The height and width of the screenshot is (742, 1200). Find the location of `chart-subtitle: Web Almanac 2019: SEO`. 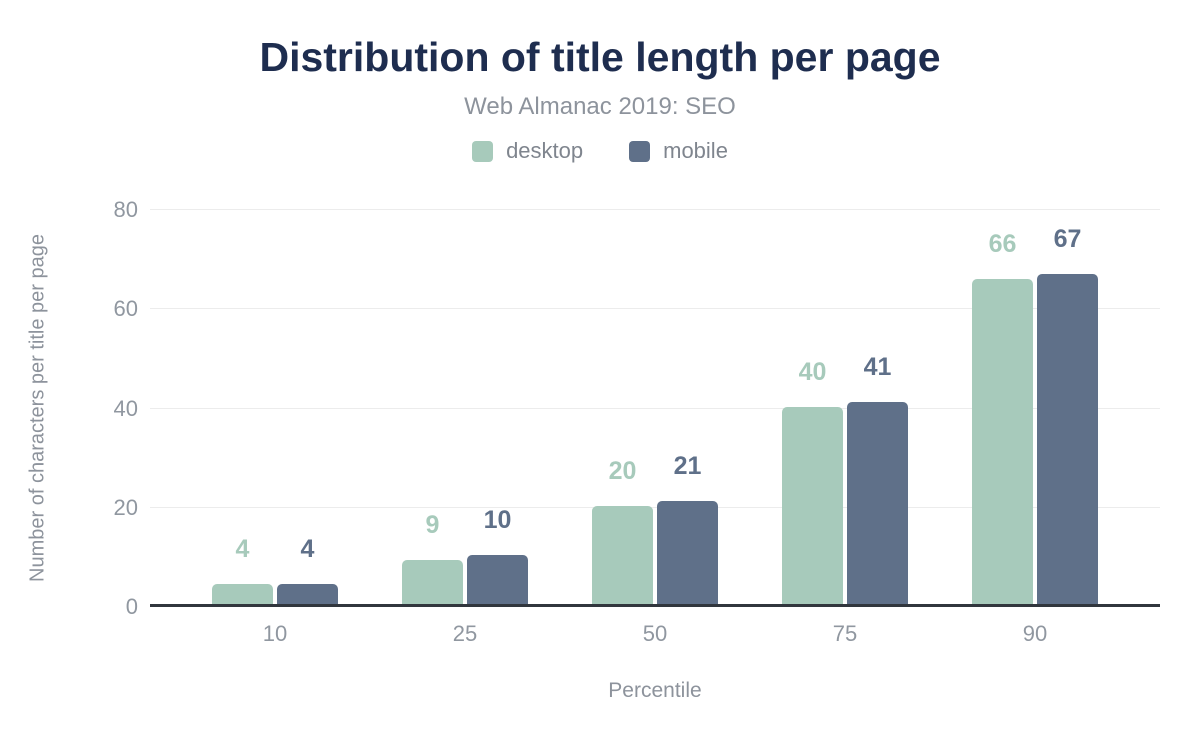

chart-subtitle: Web Almanac 2019: SEO is located at coordinates (600, 106).